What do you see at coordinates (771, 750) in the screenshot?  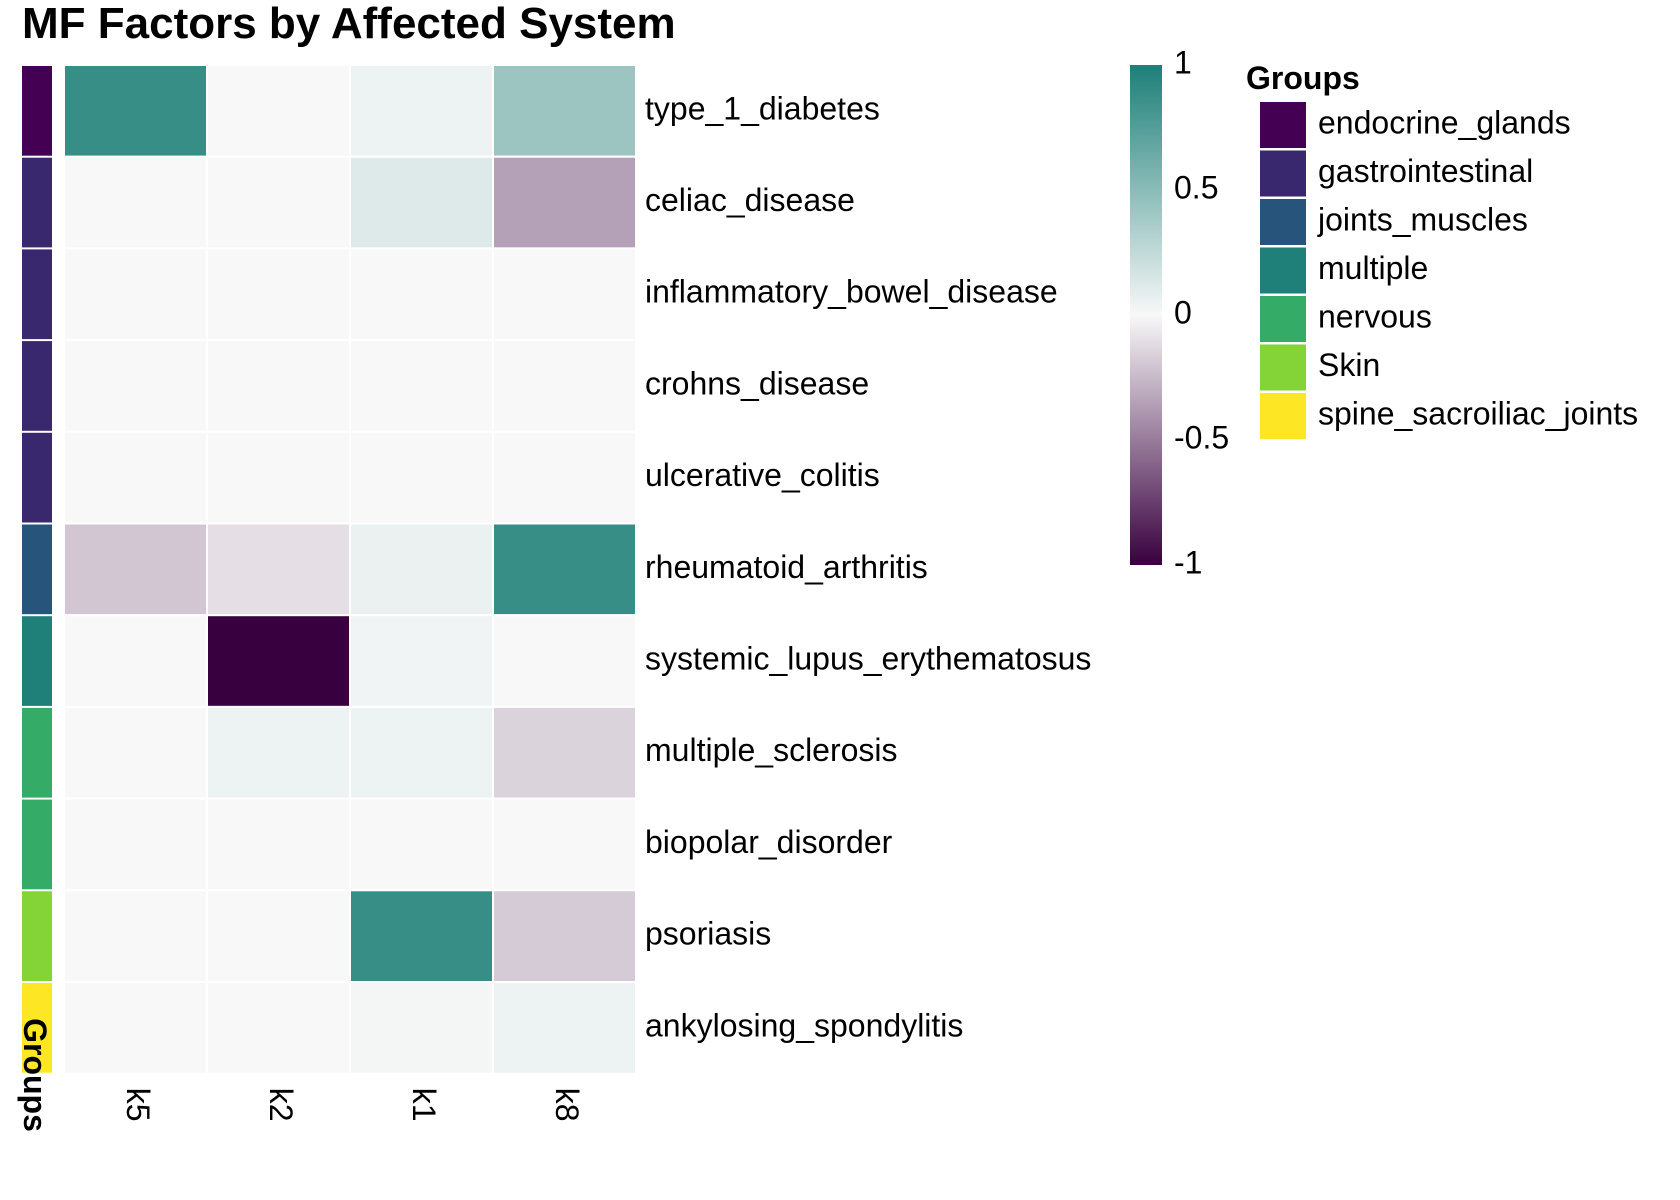 I see `row-label: multiple_sclerosis` at bounding box center [771, 750].